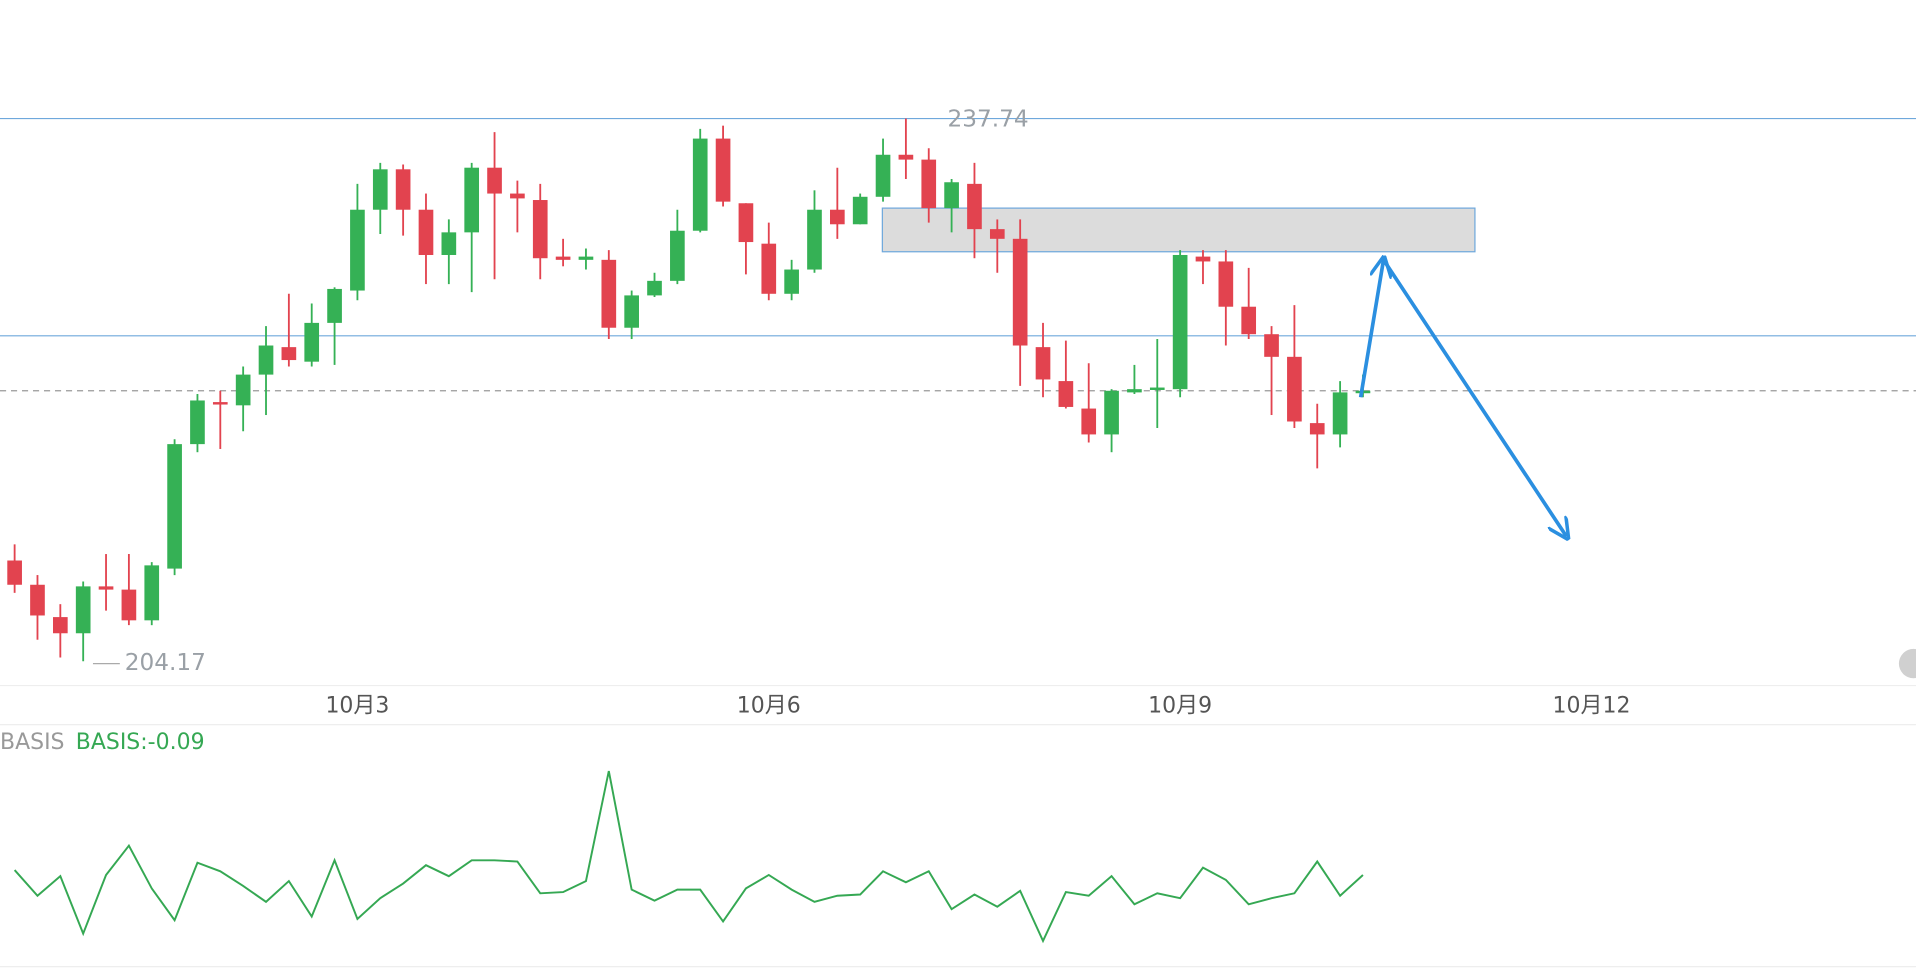  What do you see at coordinates (140, 742) in the screenshot?
I see `indicator-value: BASIS:-0.09` at bounding box center [140, 742].